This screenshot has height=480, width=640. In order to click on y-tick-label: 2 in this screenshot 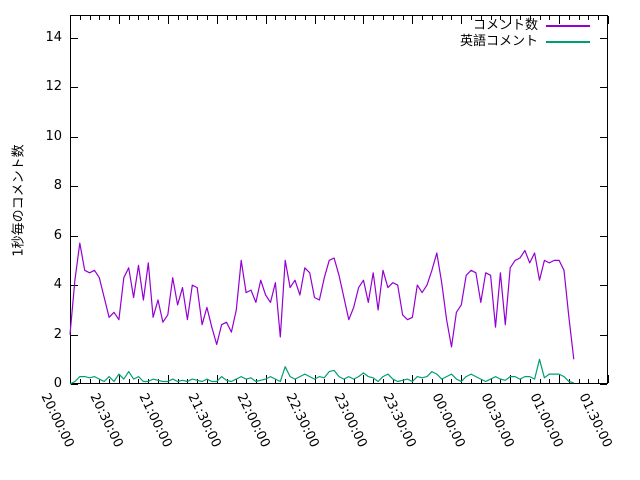, I will do `click(57, 334)`.